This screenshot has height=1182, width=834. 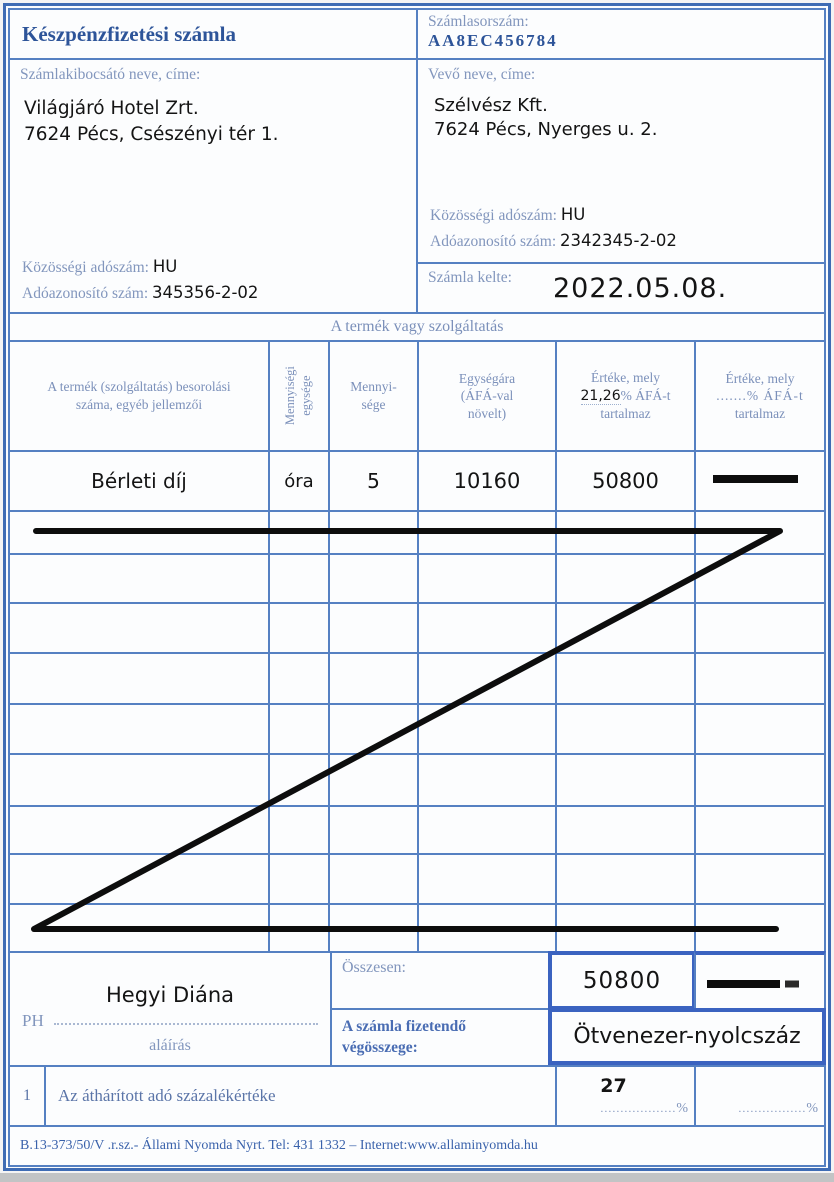 I want to click on row1-unit-cell: óra, so click(x=299, y=481).